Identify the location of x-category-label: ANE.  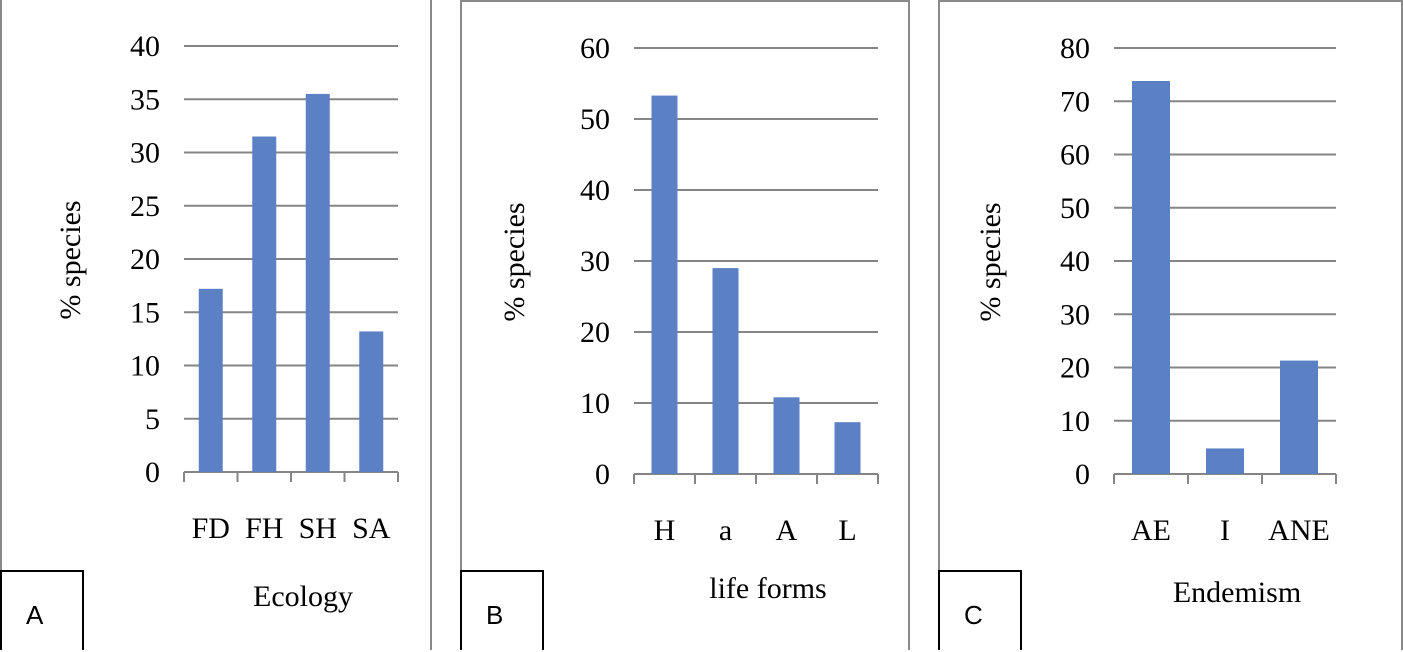
(1299, 530).